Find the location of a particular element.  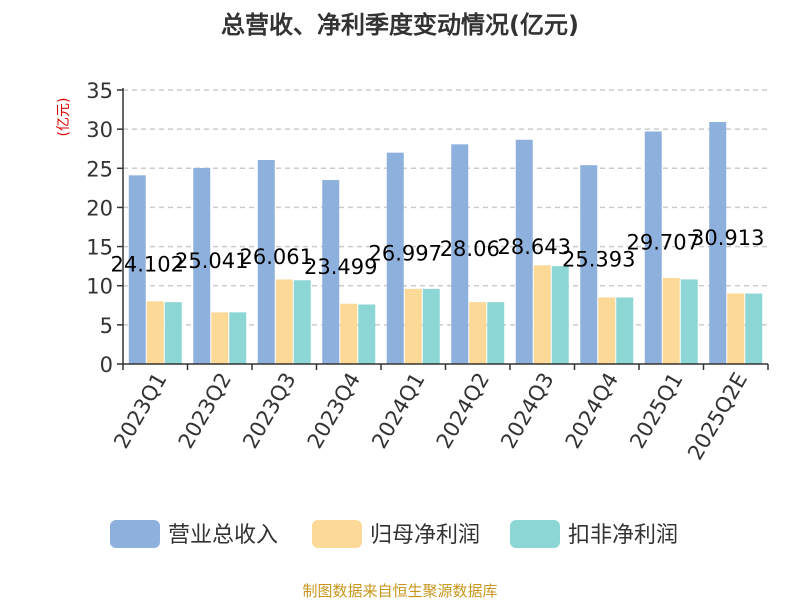

legend-label: 营业总收入 is located at coordinates (223, 535).